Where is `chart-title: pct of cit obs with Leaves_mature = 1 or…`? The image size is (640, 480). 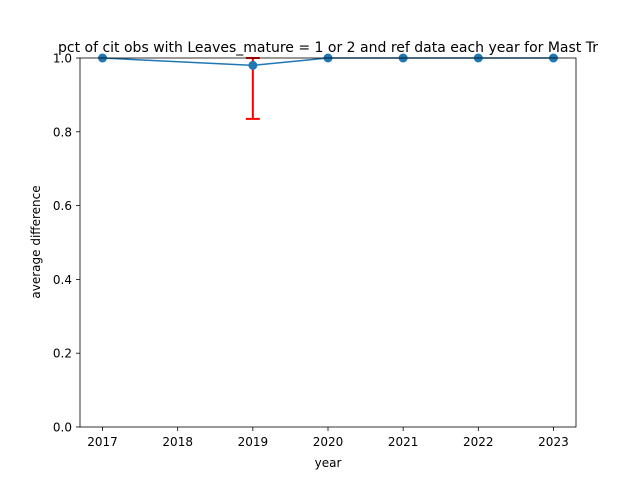 chart-title: pct of cit obs with Leaves_mature = 1 or… is located at coordinates (328, 48).